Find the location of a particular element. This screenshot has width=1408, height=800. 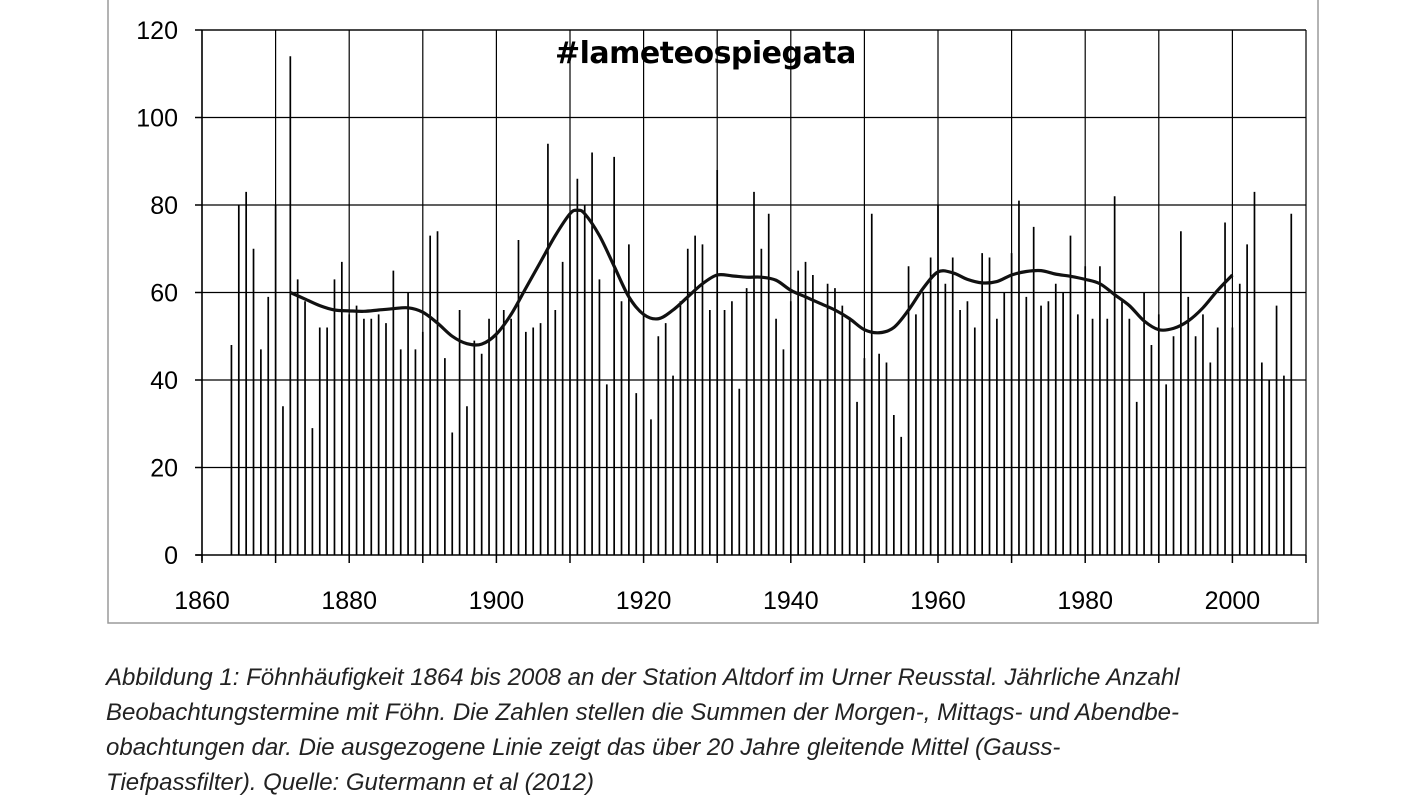

y-tick-label: 80 is located at coordinates (164, 206).